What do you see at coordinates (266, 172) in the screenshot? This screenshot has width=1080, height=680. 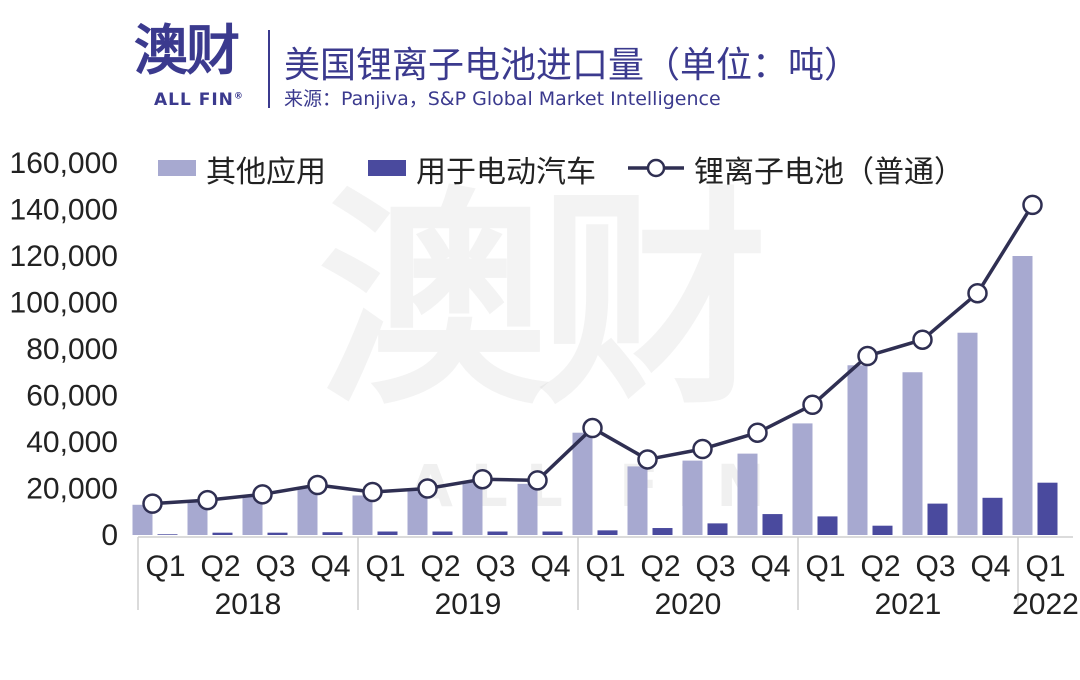 I see `legend-label-other: 其他应用` at bounding box center [266, 172].